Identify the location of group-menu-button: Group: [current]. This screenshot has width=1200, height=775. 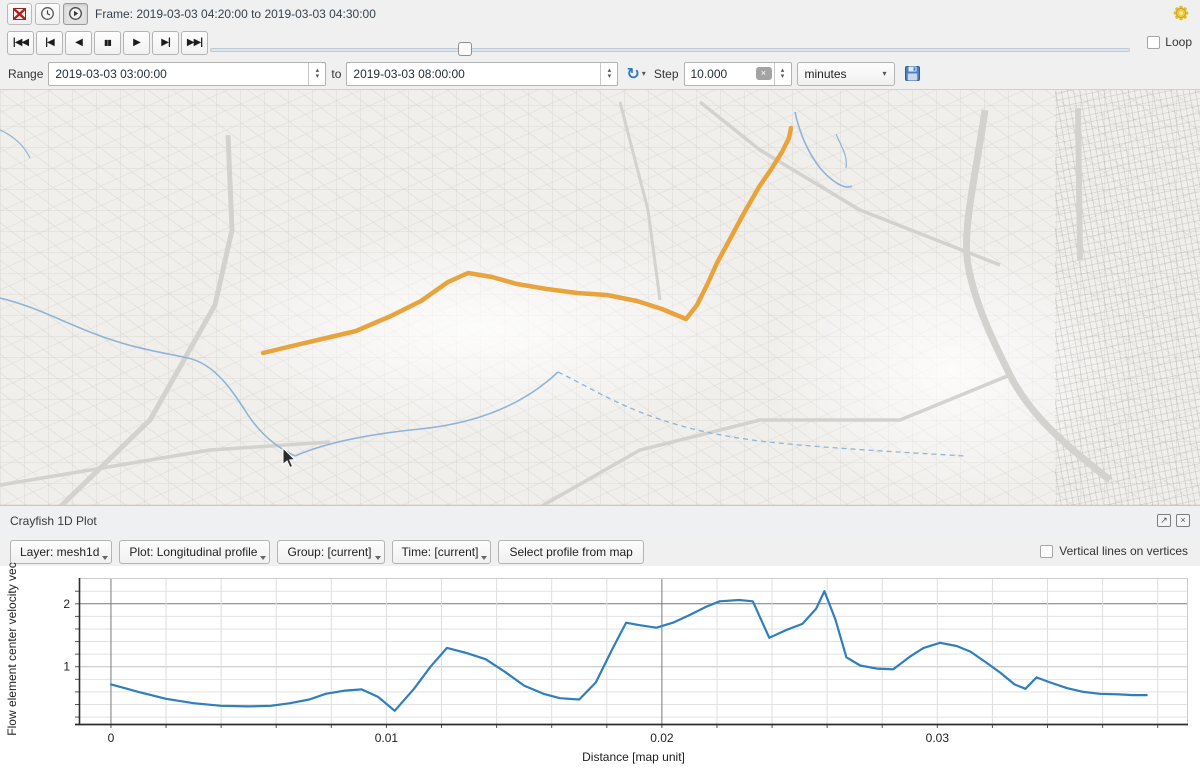
(331, 552).